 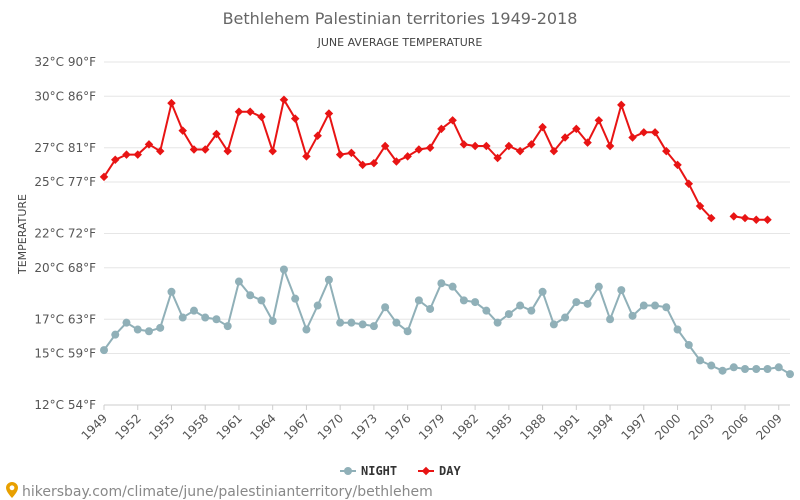 What do you see at coordinates (439, 471) in the screenshot?
I see `legend-item-day: DAY` at bounding box center [439, 471].